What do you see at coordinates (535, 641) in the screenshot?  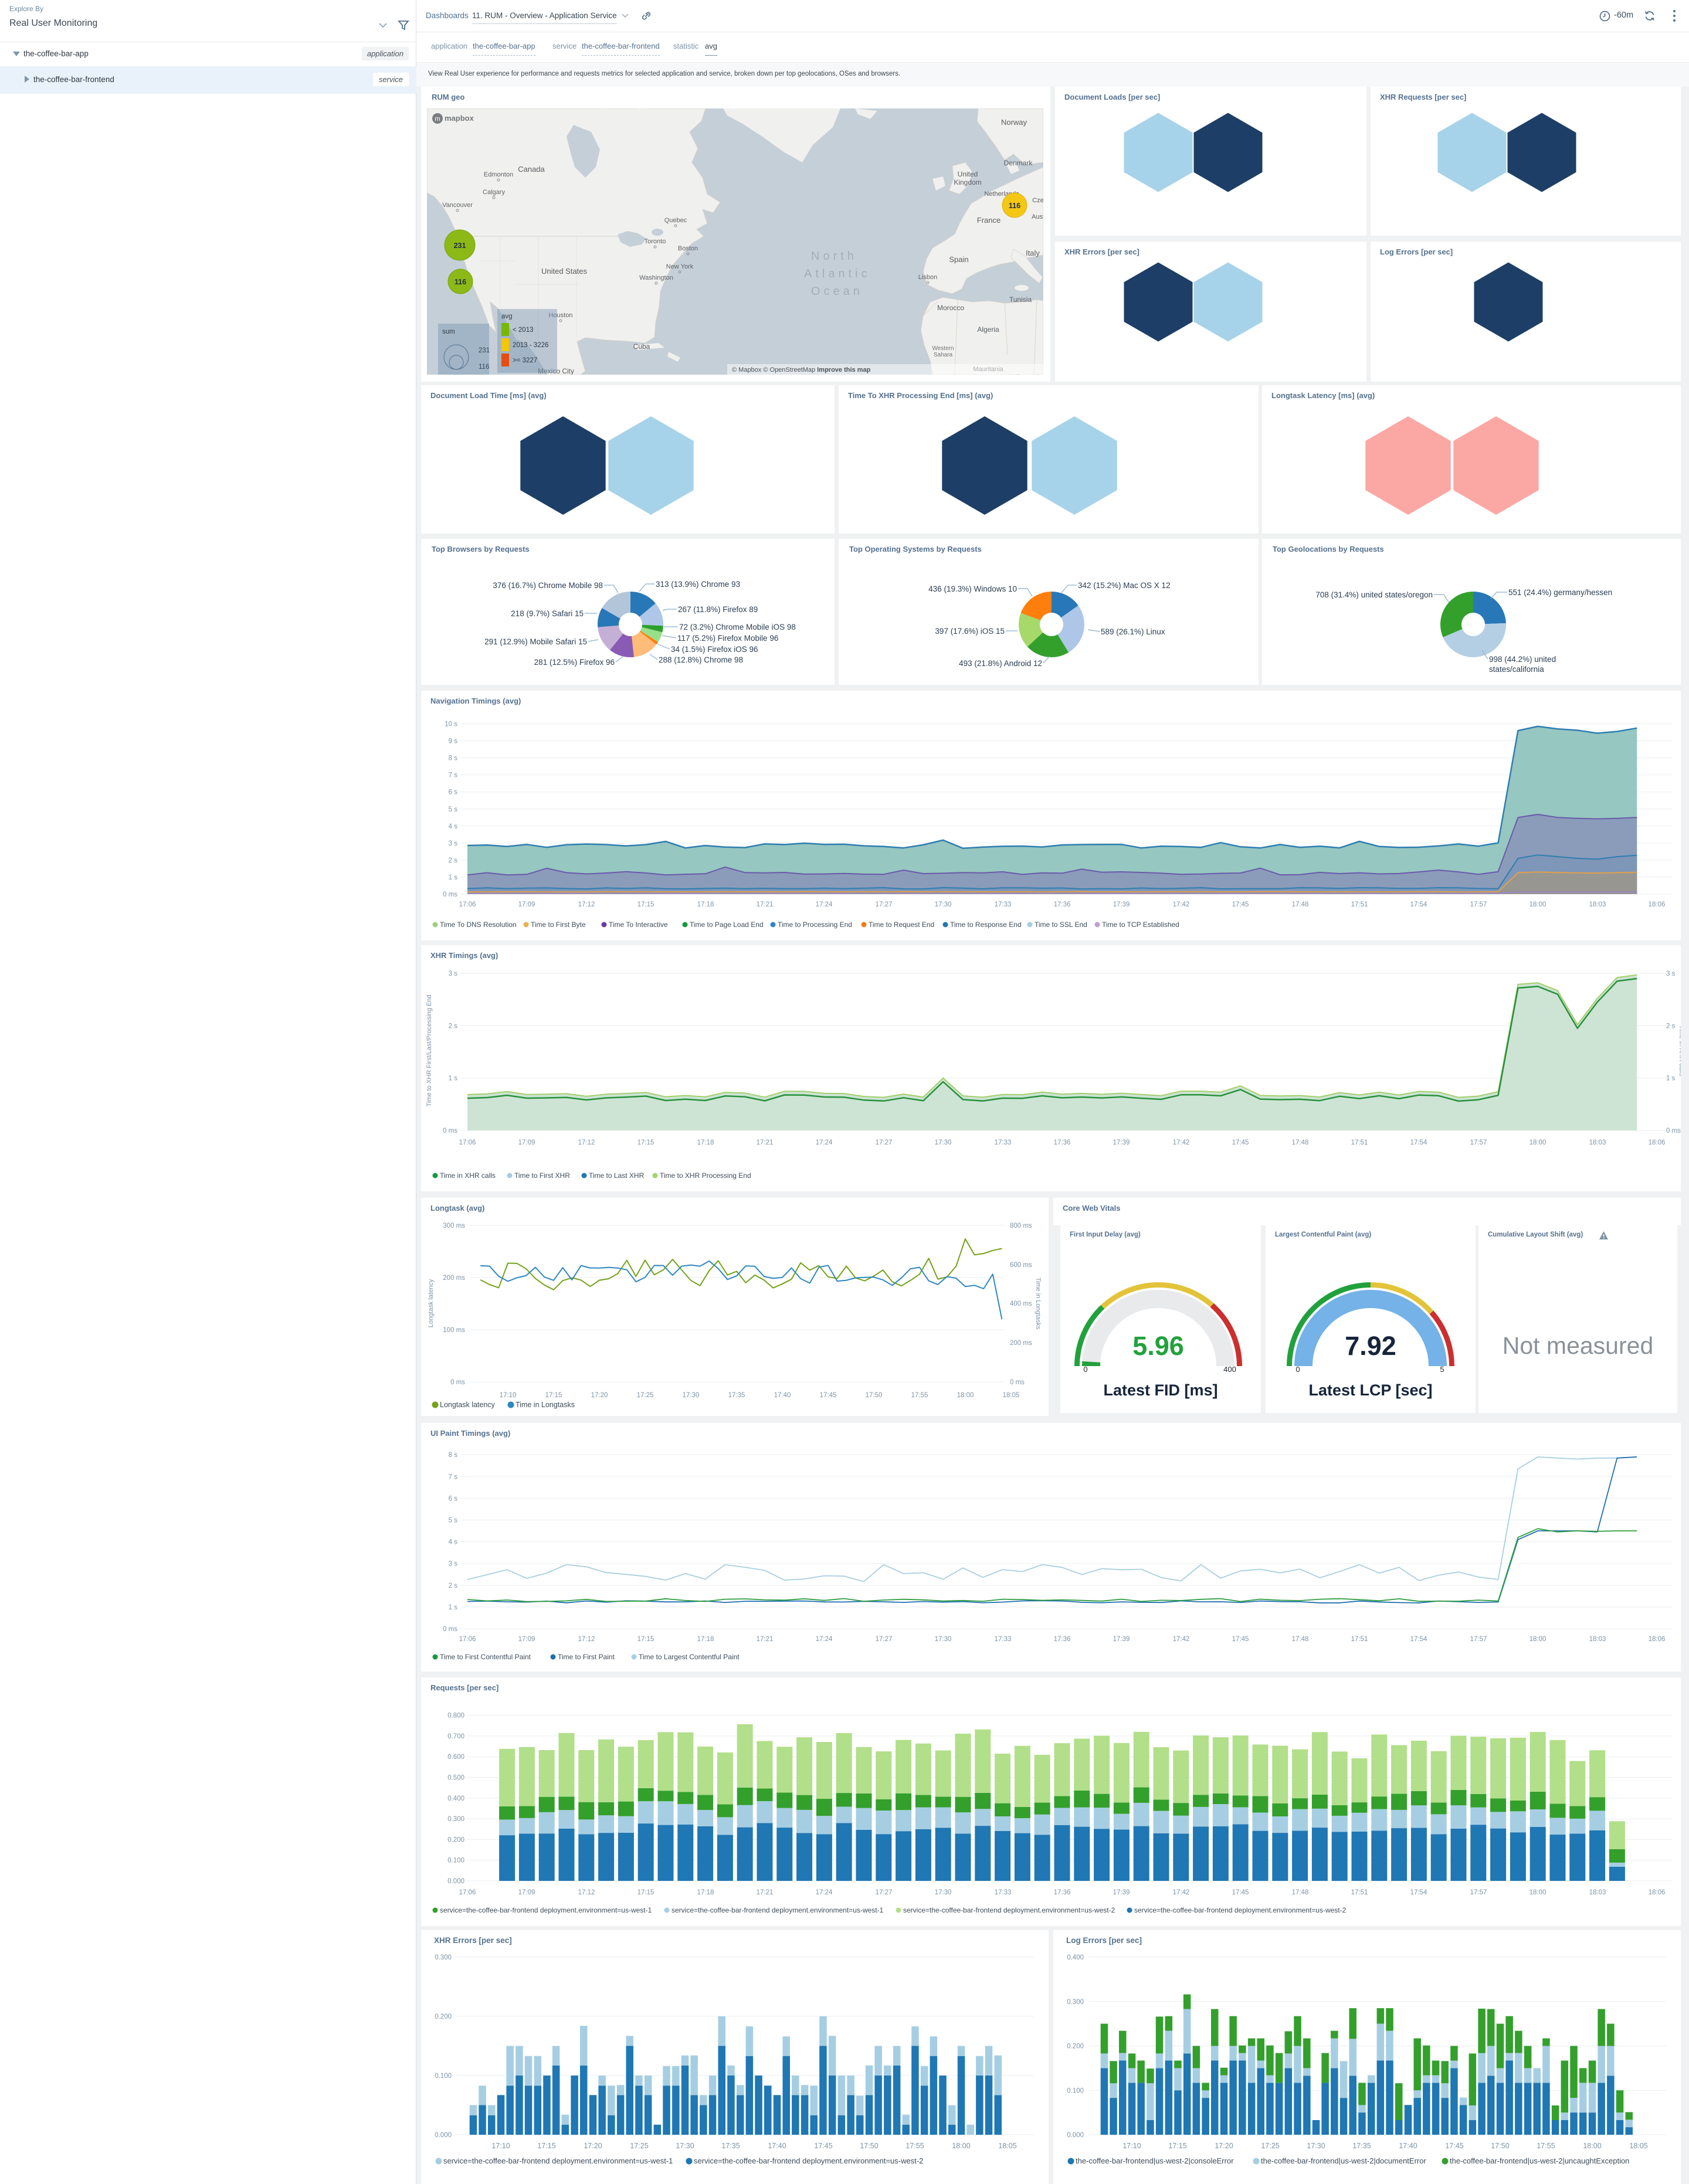 I see `svg-text: 291 (12.9%) Mobile Safari 15` at bounding box center [535, 641].